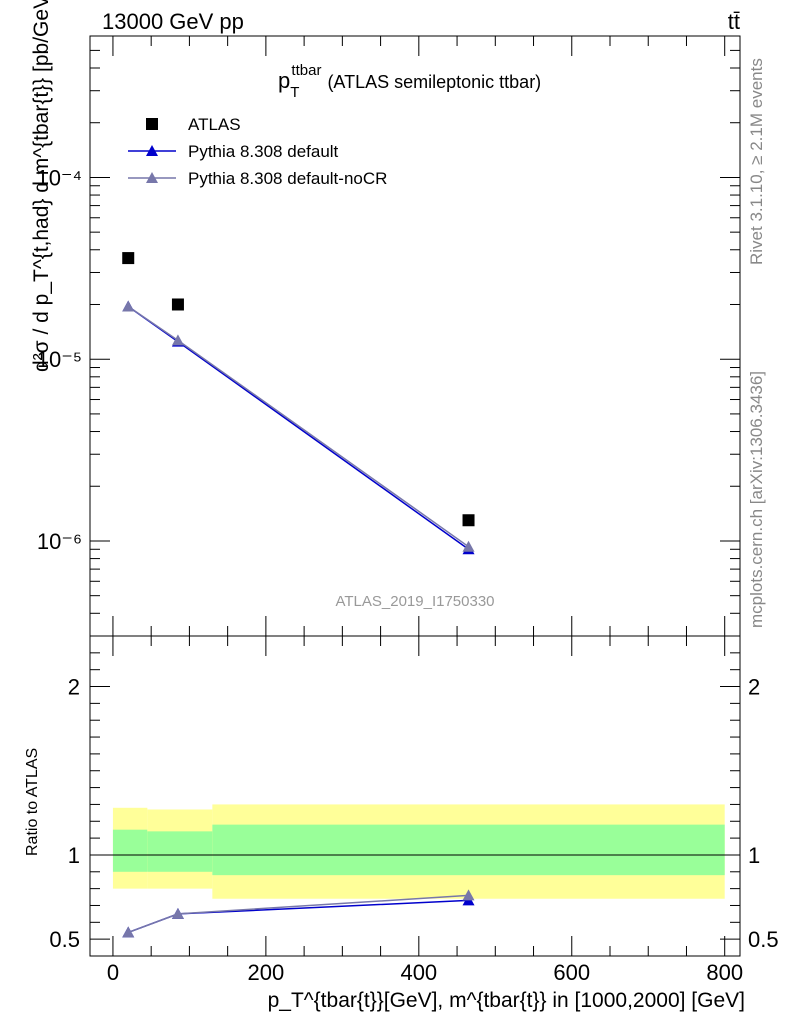  I want to click on x-tick-label: 200, so click(266, 972).